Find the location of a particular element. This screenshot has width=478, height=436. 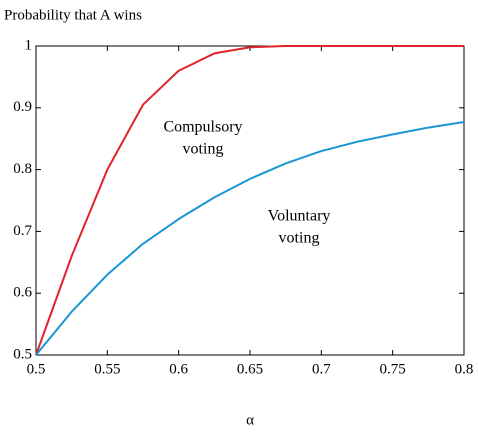

x-tick-label: 0.8 is located at coordinates (464, 369).